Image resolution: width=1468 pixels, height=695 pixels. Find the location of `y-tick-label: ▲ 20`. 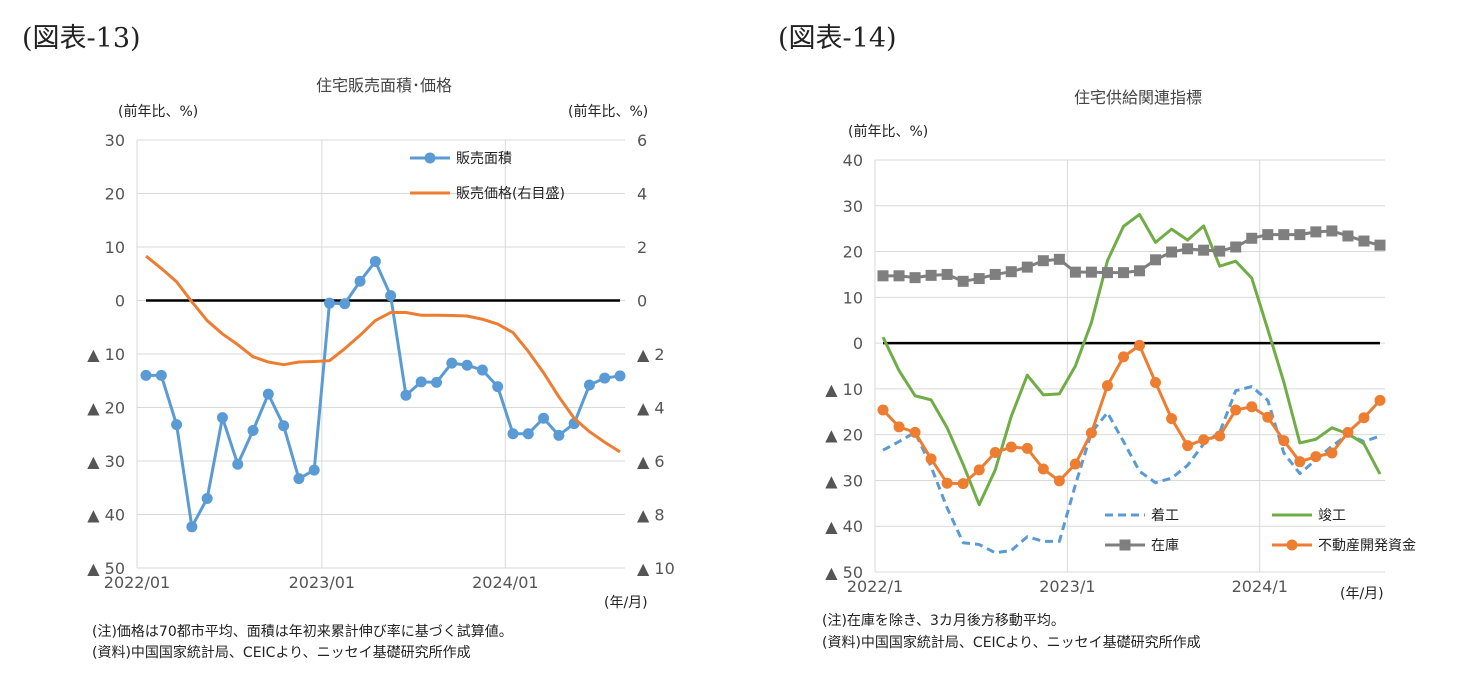

y-tick-label: ▲ 20 is located at coordinates (106, 408).